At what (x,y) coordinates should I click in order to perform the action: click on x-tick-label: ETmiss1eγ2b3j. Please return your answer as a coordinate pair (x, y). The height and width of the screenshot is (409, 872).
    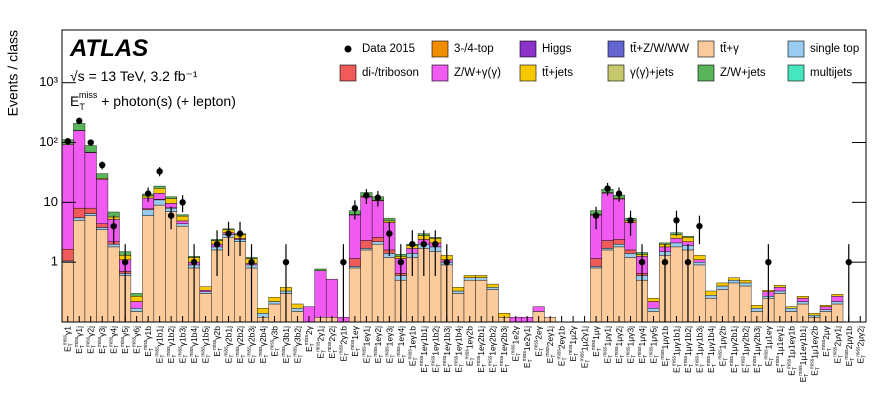
    Looking at the image, I should click on (505, 349).